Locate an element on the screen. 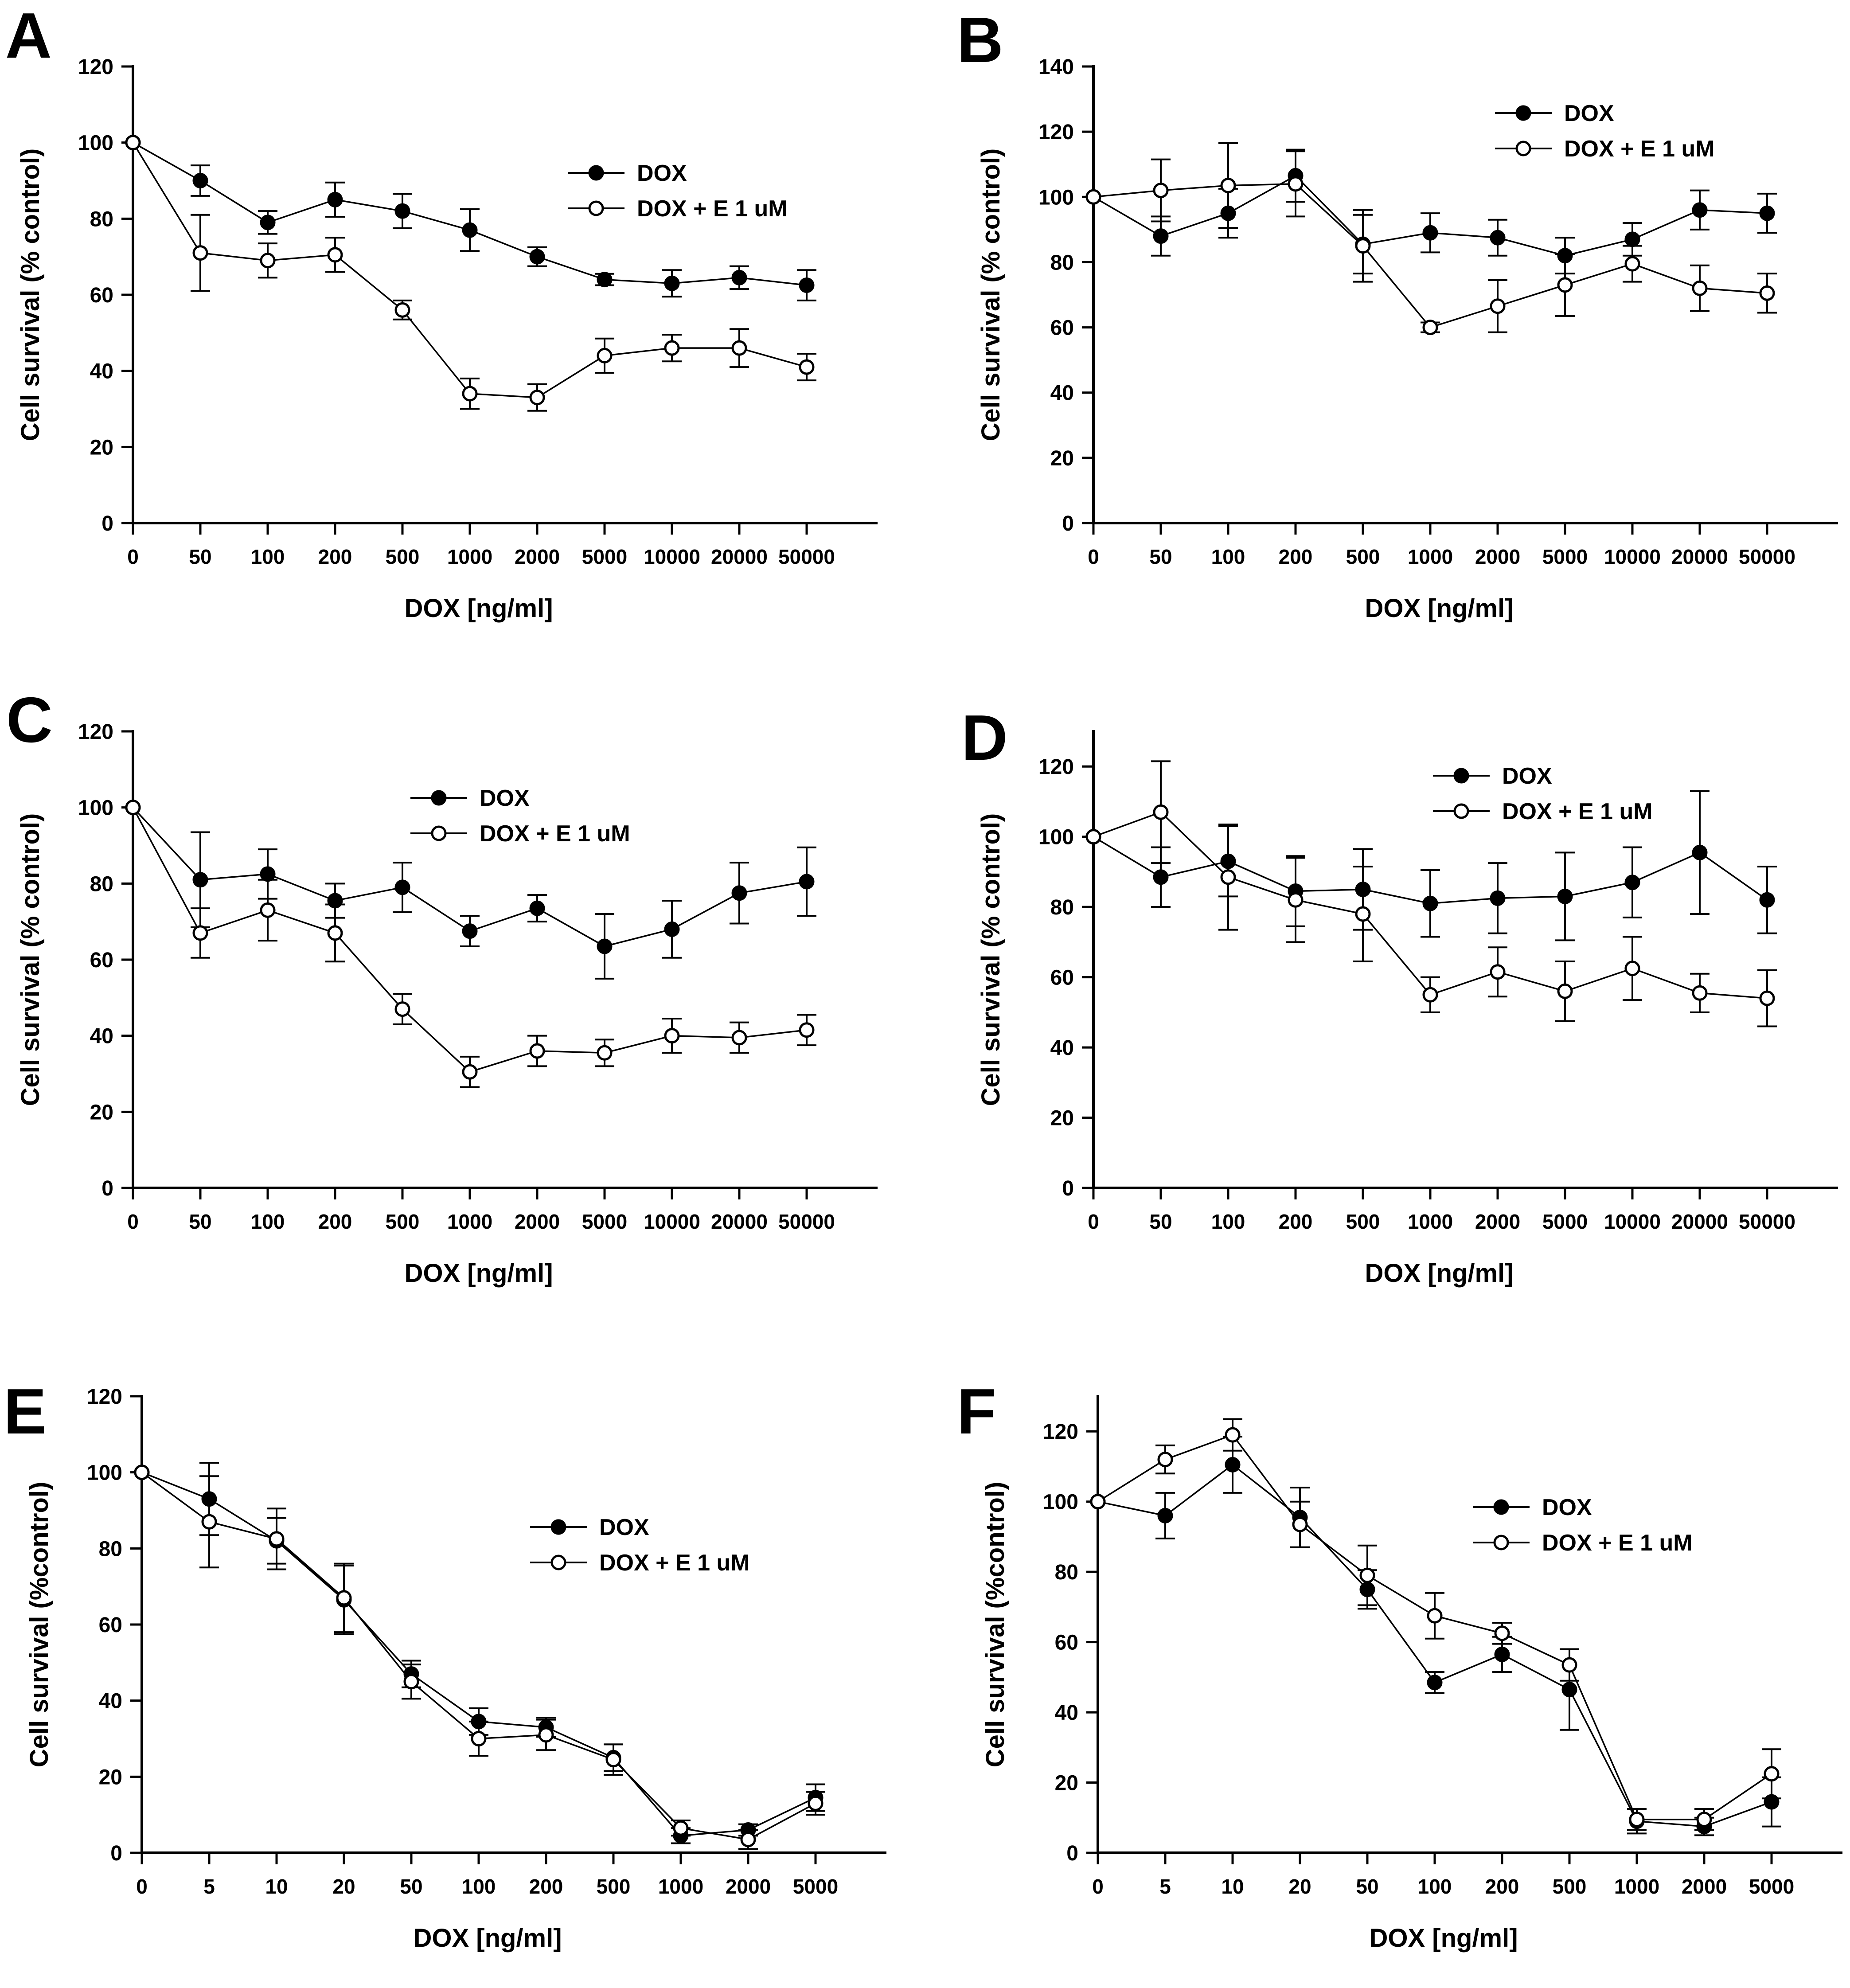  series-dox-line is located at coordinates (478, 1654).